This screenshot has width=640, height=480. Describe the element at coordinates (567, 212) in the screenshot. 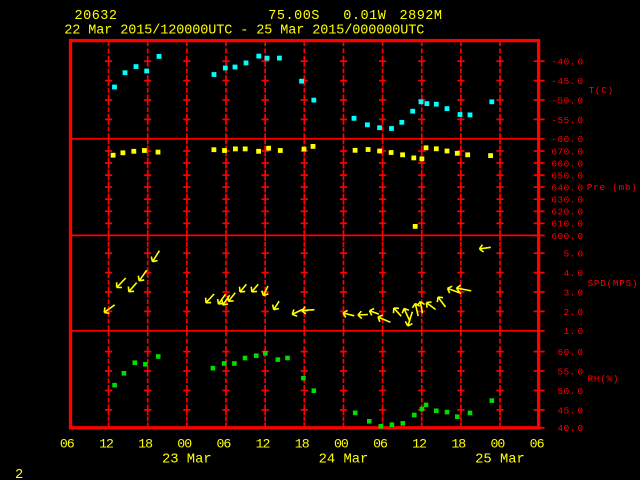

I see `svg-text:620.0: 620. 0` at that location.